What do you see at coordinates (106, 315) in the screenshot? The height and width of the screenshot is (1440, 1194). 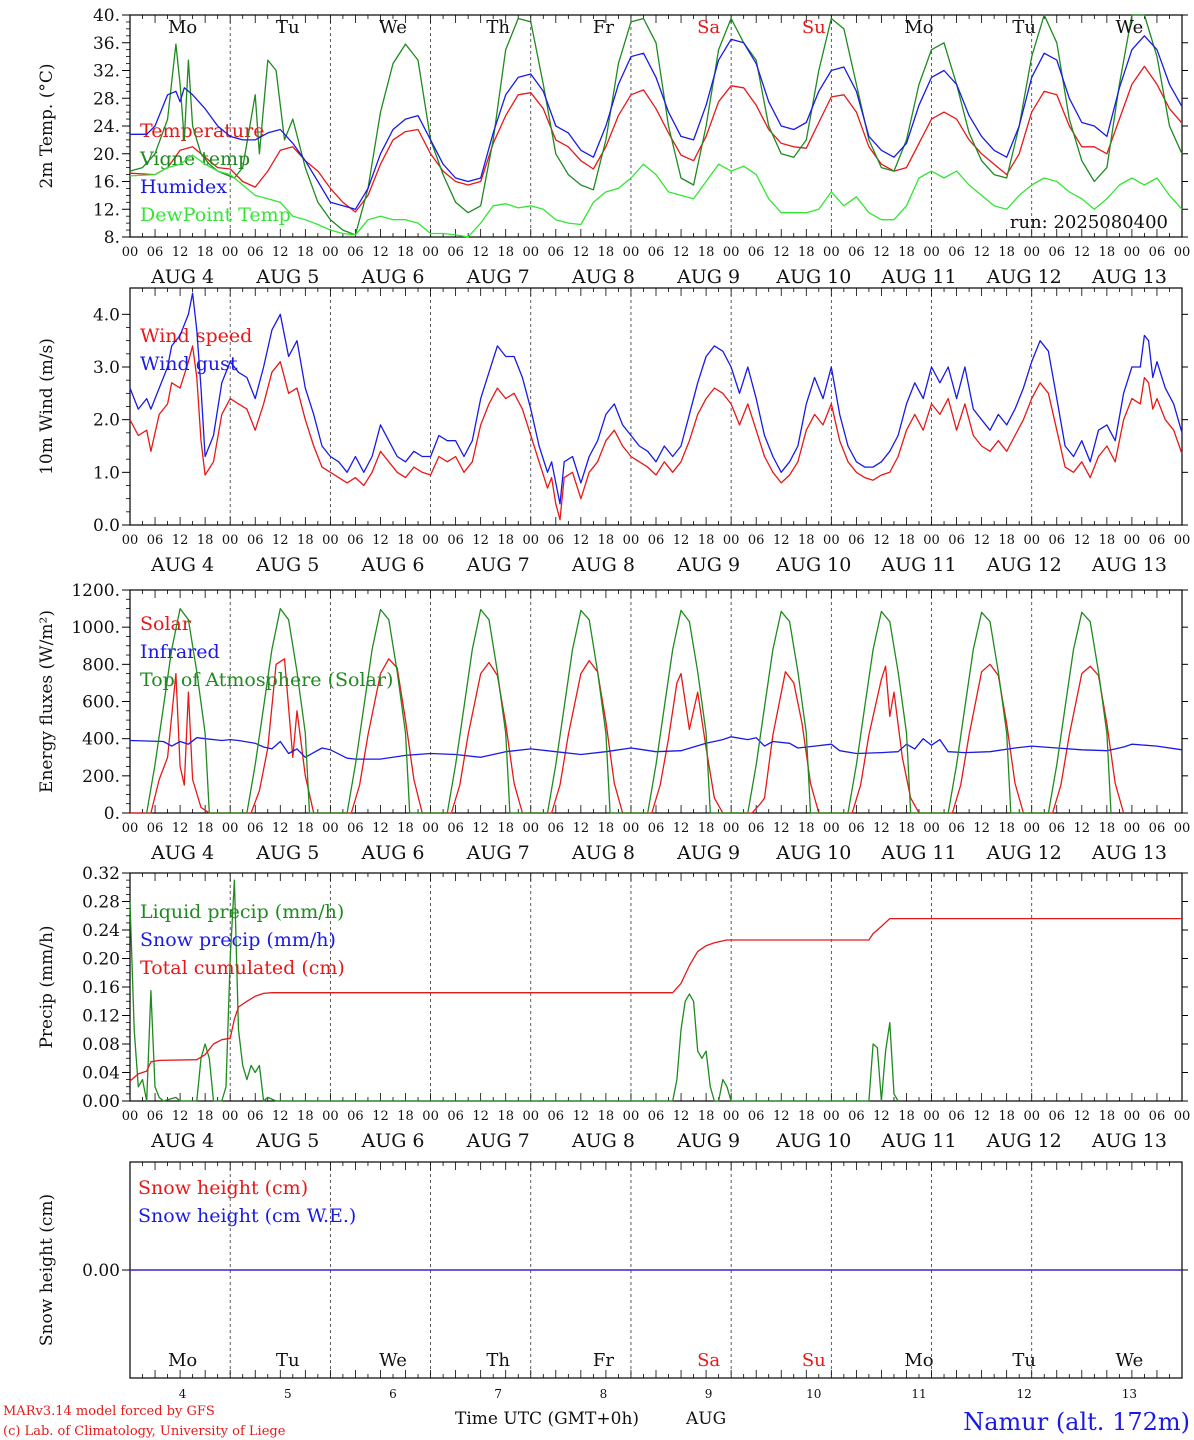 I see `y-tick-label: 4.0` at bounding box center [106, 315].